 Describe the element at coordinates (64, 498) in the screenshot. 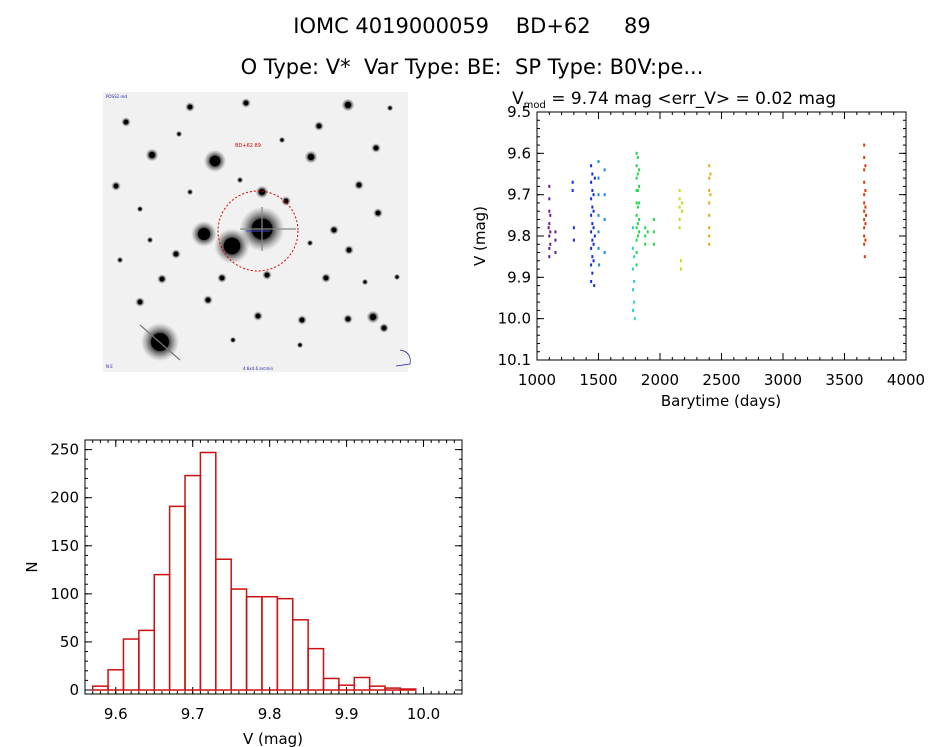

I see `y-tick-label: 200` at that location.